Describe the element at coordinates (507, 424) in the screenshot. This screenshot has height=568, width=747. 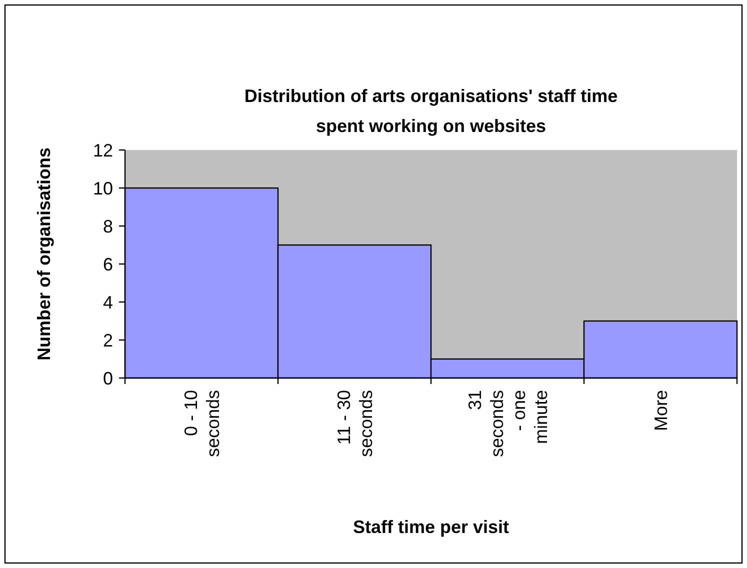
I see `x-tick-label: 31 seconds - one minute` at that location.